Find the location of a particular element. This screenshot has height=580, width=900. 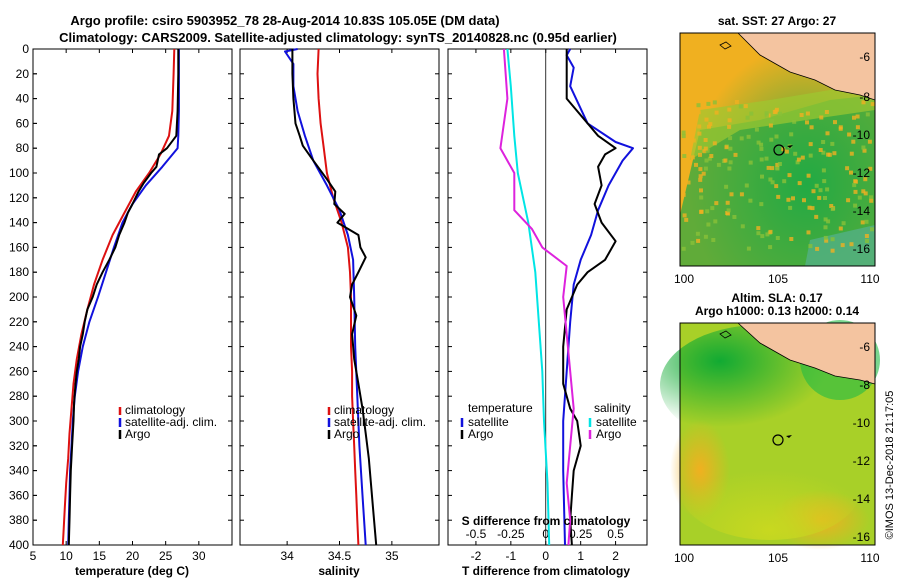

x-tick-label: -2 is located at coordinates (476, 556).